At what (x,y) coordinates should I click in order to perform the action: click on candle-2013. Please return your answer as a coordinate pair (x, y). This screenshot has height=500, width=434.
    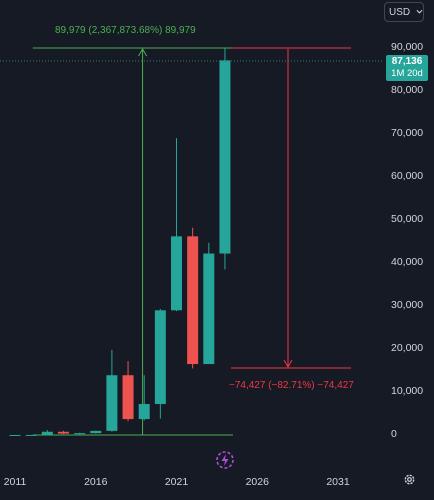
    Looking at the image, I should click on (47, 432).